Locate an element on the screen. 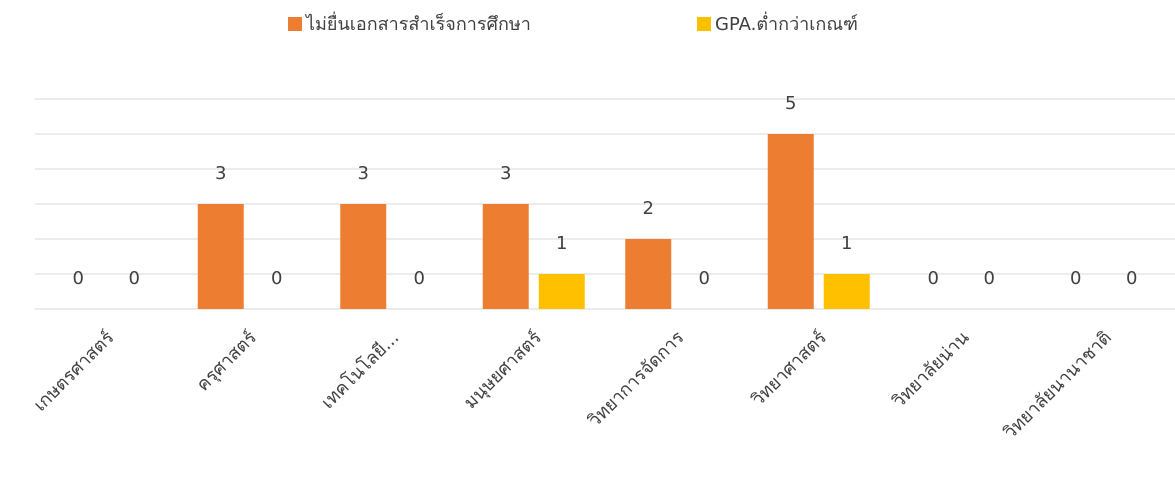 The width and height of the screenshot is (1175, 481). legend-label: ไม่ยื่นเอกสารสำเร็จการศึกษา is located at coordinates (417, 23).